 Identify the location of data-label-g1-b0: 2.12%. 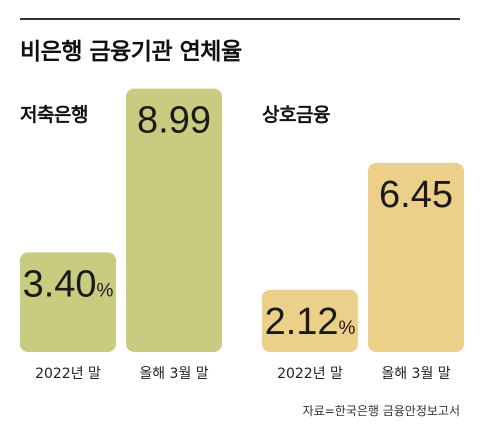
(310, 322).